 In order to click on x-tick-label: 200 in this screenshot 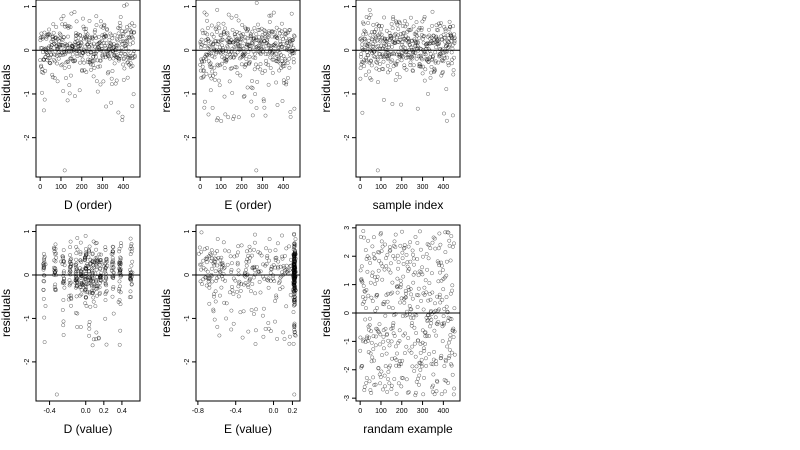, I will do `click(82, 187)`.